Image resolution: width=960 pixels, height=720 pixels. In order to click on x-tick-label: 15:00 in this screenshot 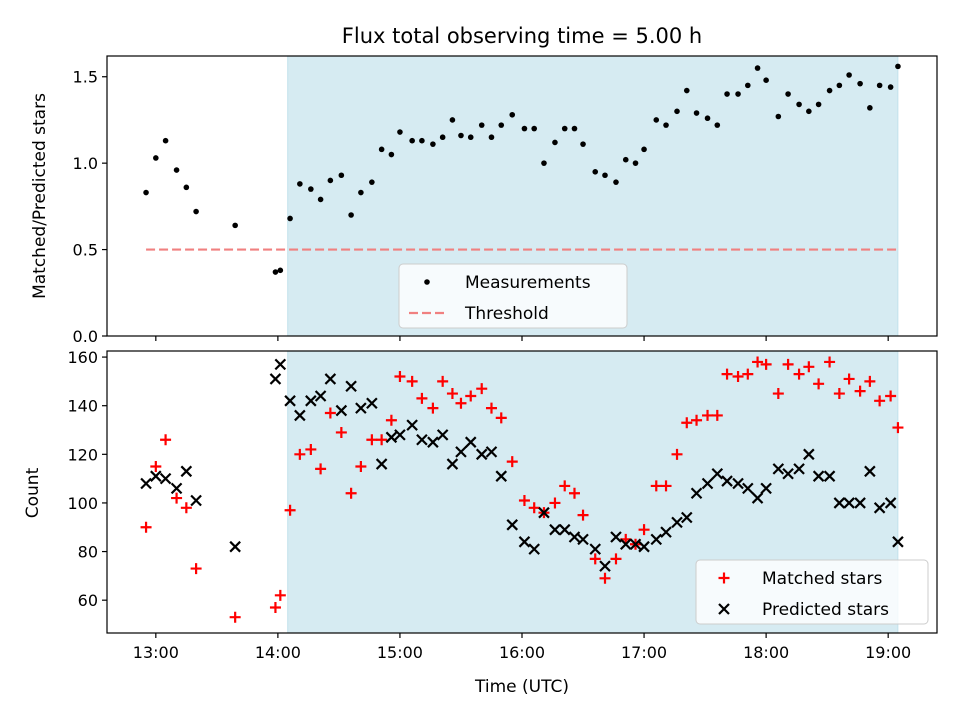, I will do `click(400, 652)`.